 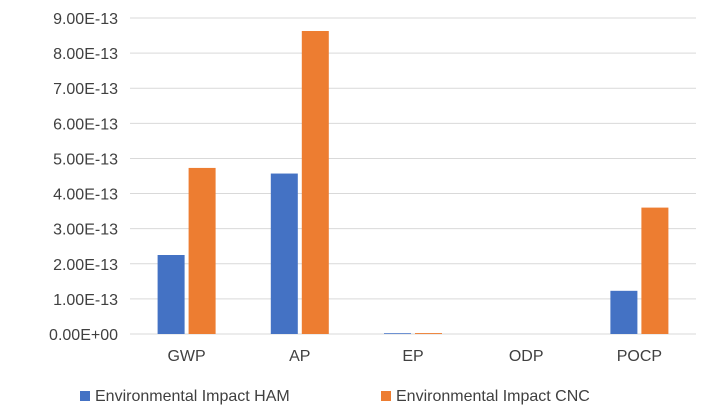 I want to click on y-tick-label: 8.00E-13, so click(x=85, y=54).